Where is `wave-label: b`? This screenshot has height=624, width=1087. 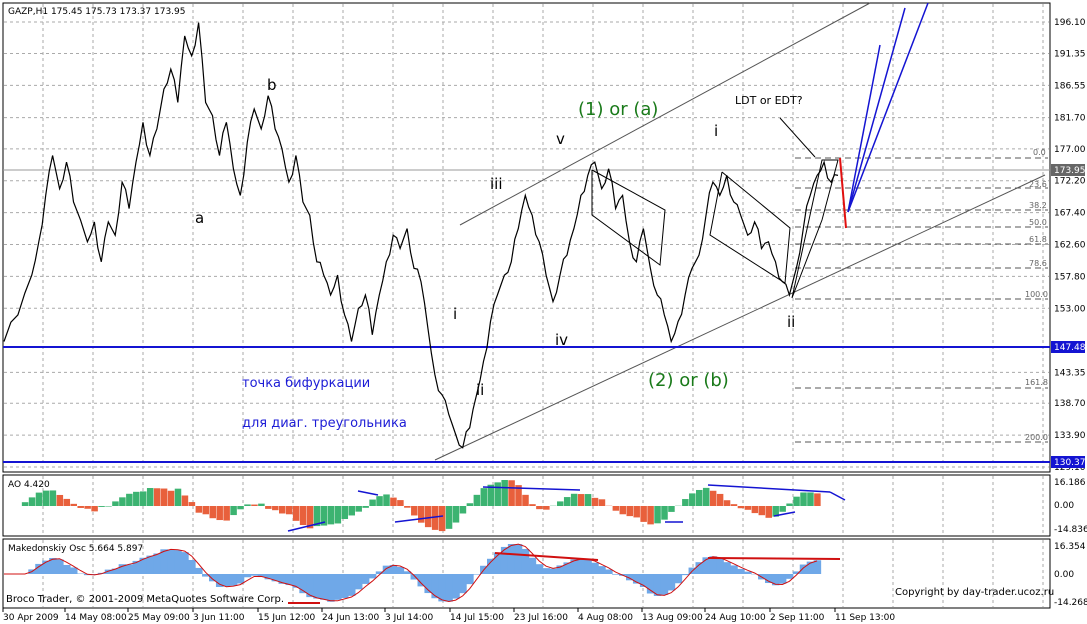
wave-label: b is located at coordinates (272, 85).